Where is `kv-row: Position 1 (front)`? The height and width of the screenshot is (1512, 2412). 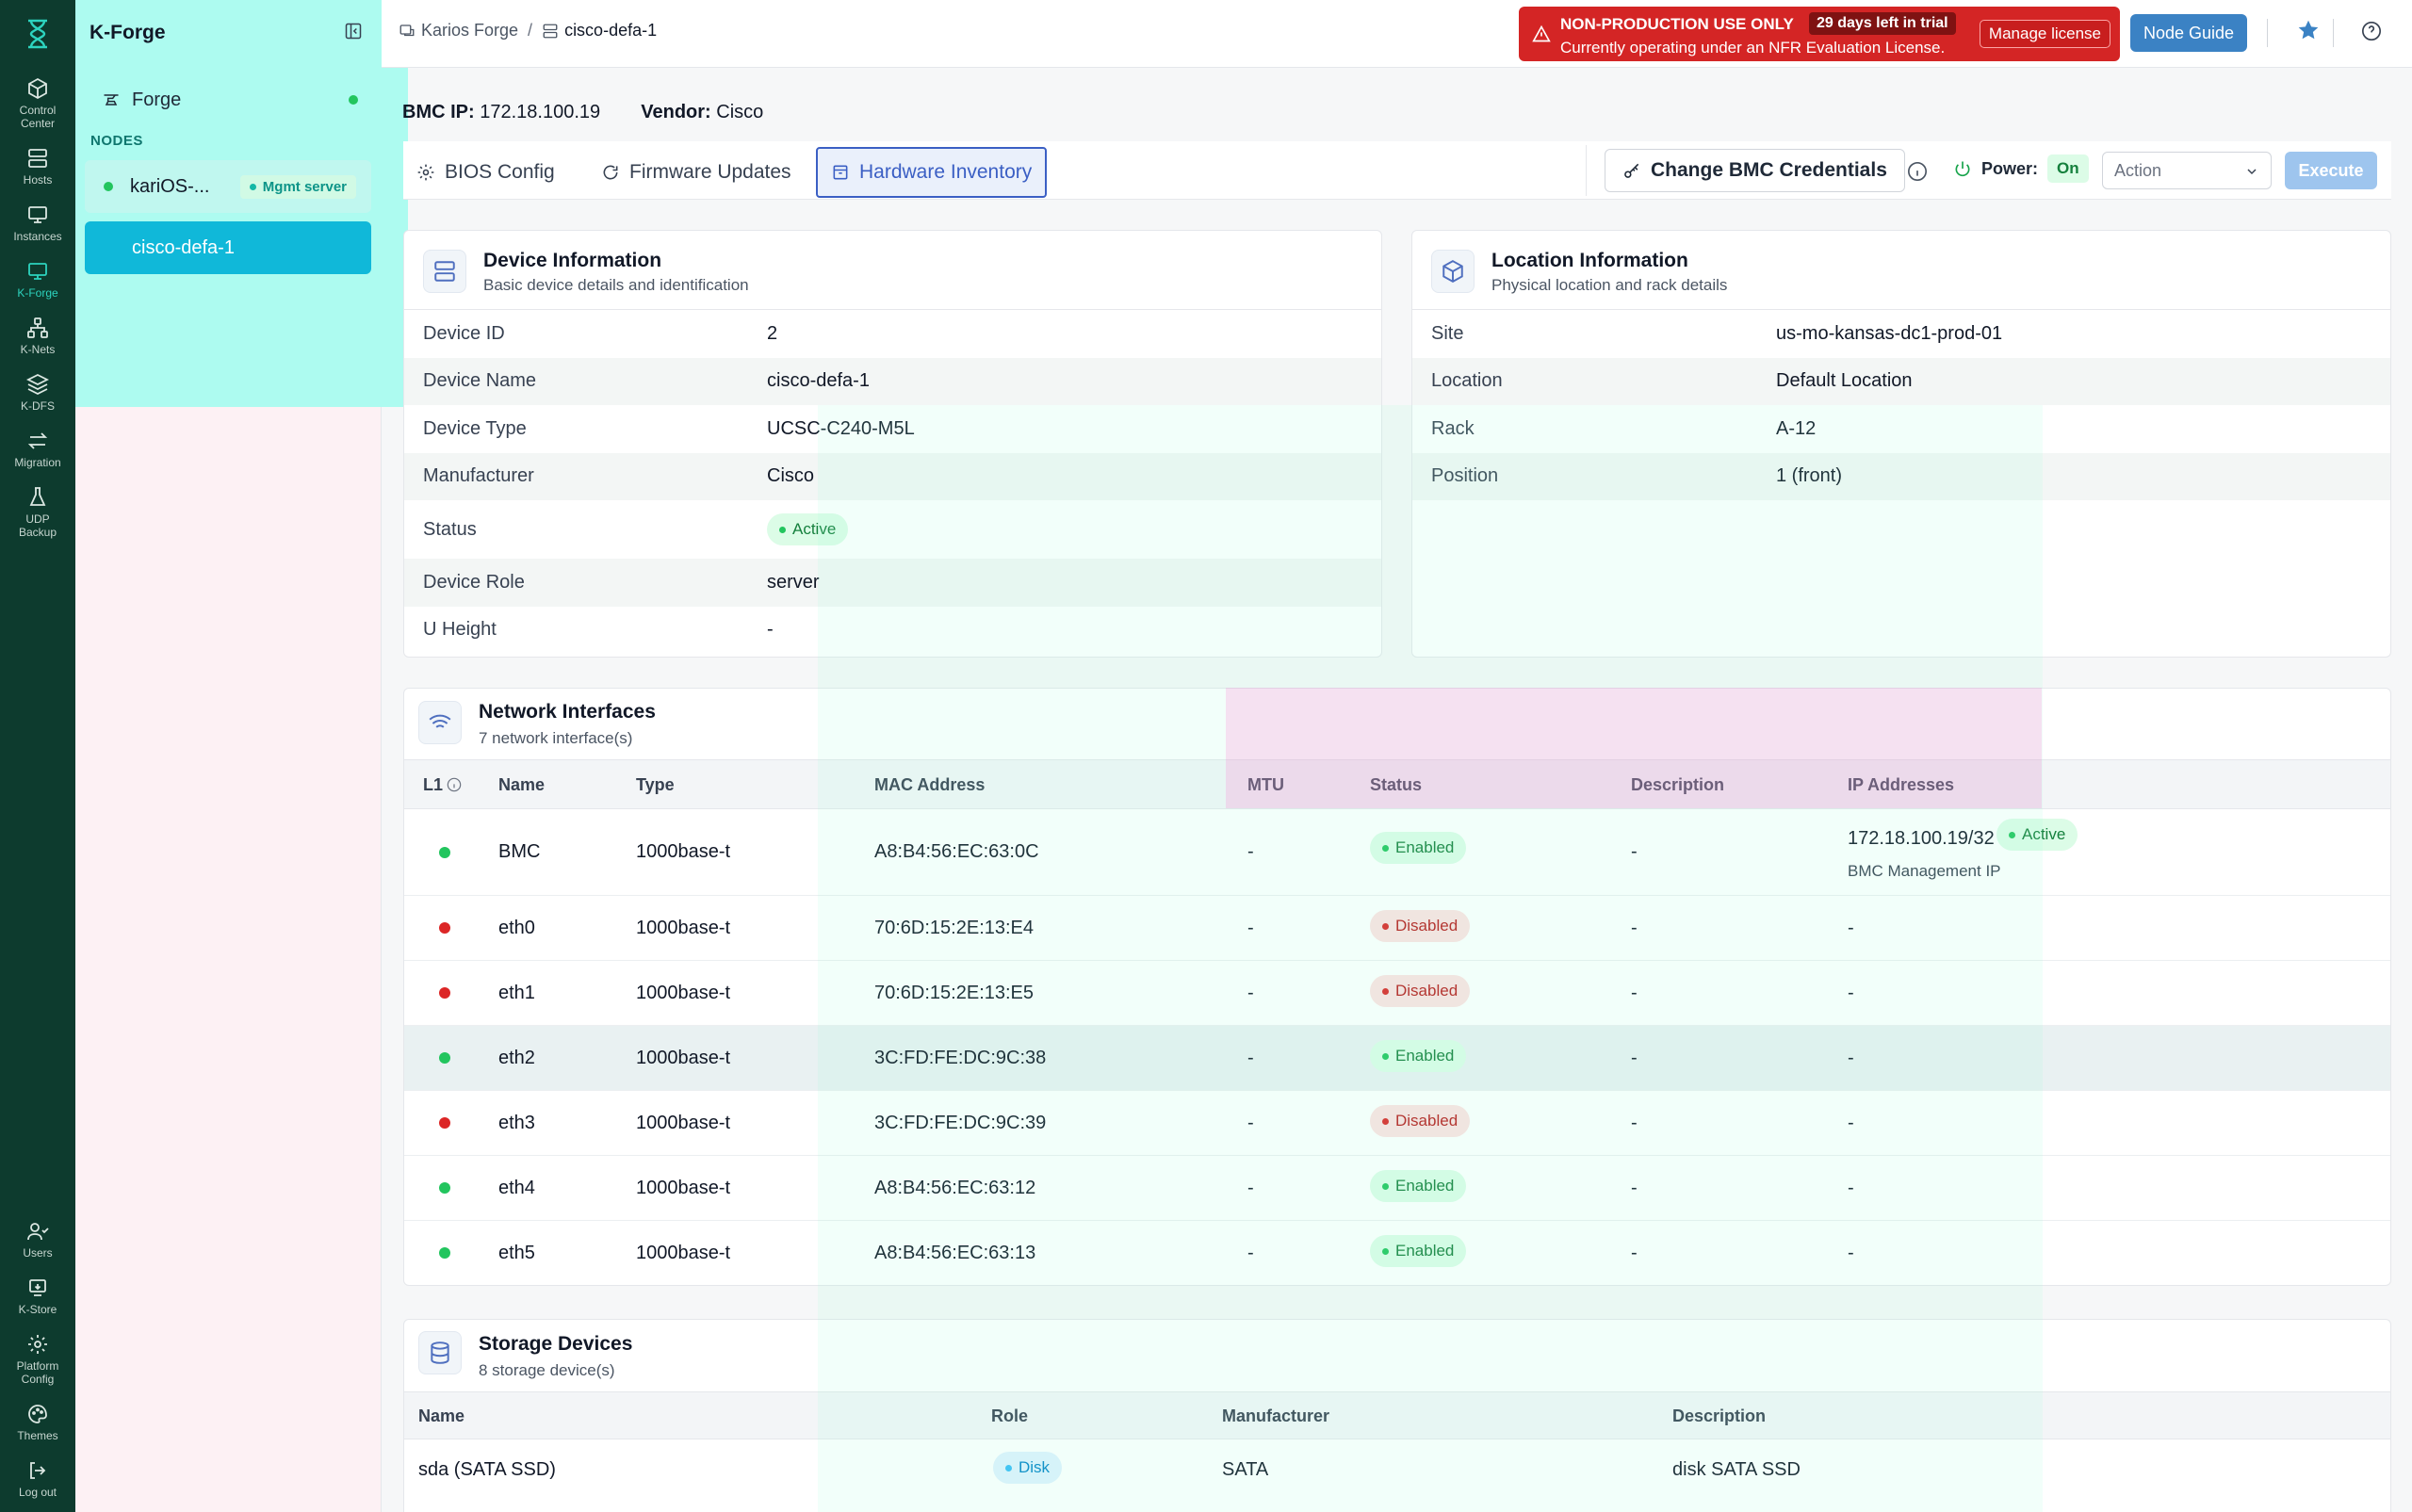
kv-row: Position 1 (front) is located at coordinates (1901, 476).